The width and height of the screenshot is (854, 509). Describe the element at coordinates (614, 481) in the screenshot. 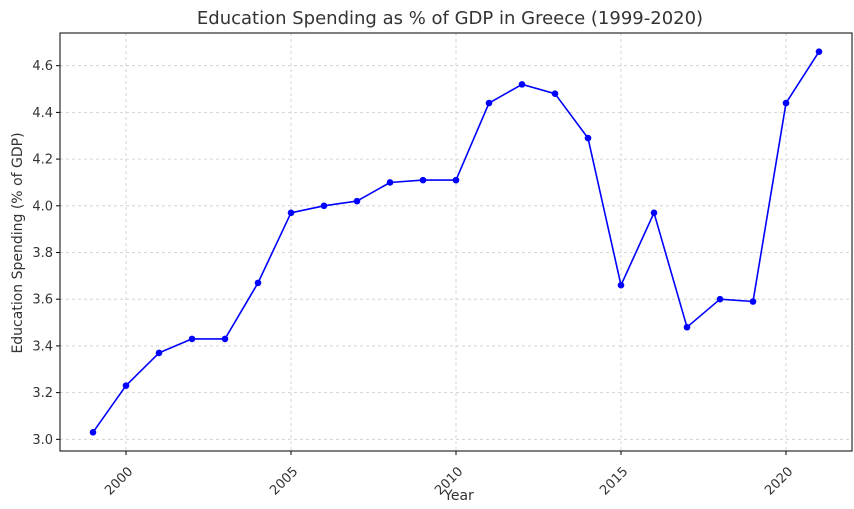

I see `x-tick-label: 2015` at that location.